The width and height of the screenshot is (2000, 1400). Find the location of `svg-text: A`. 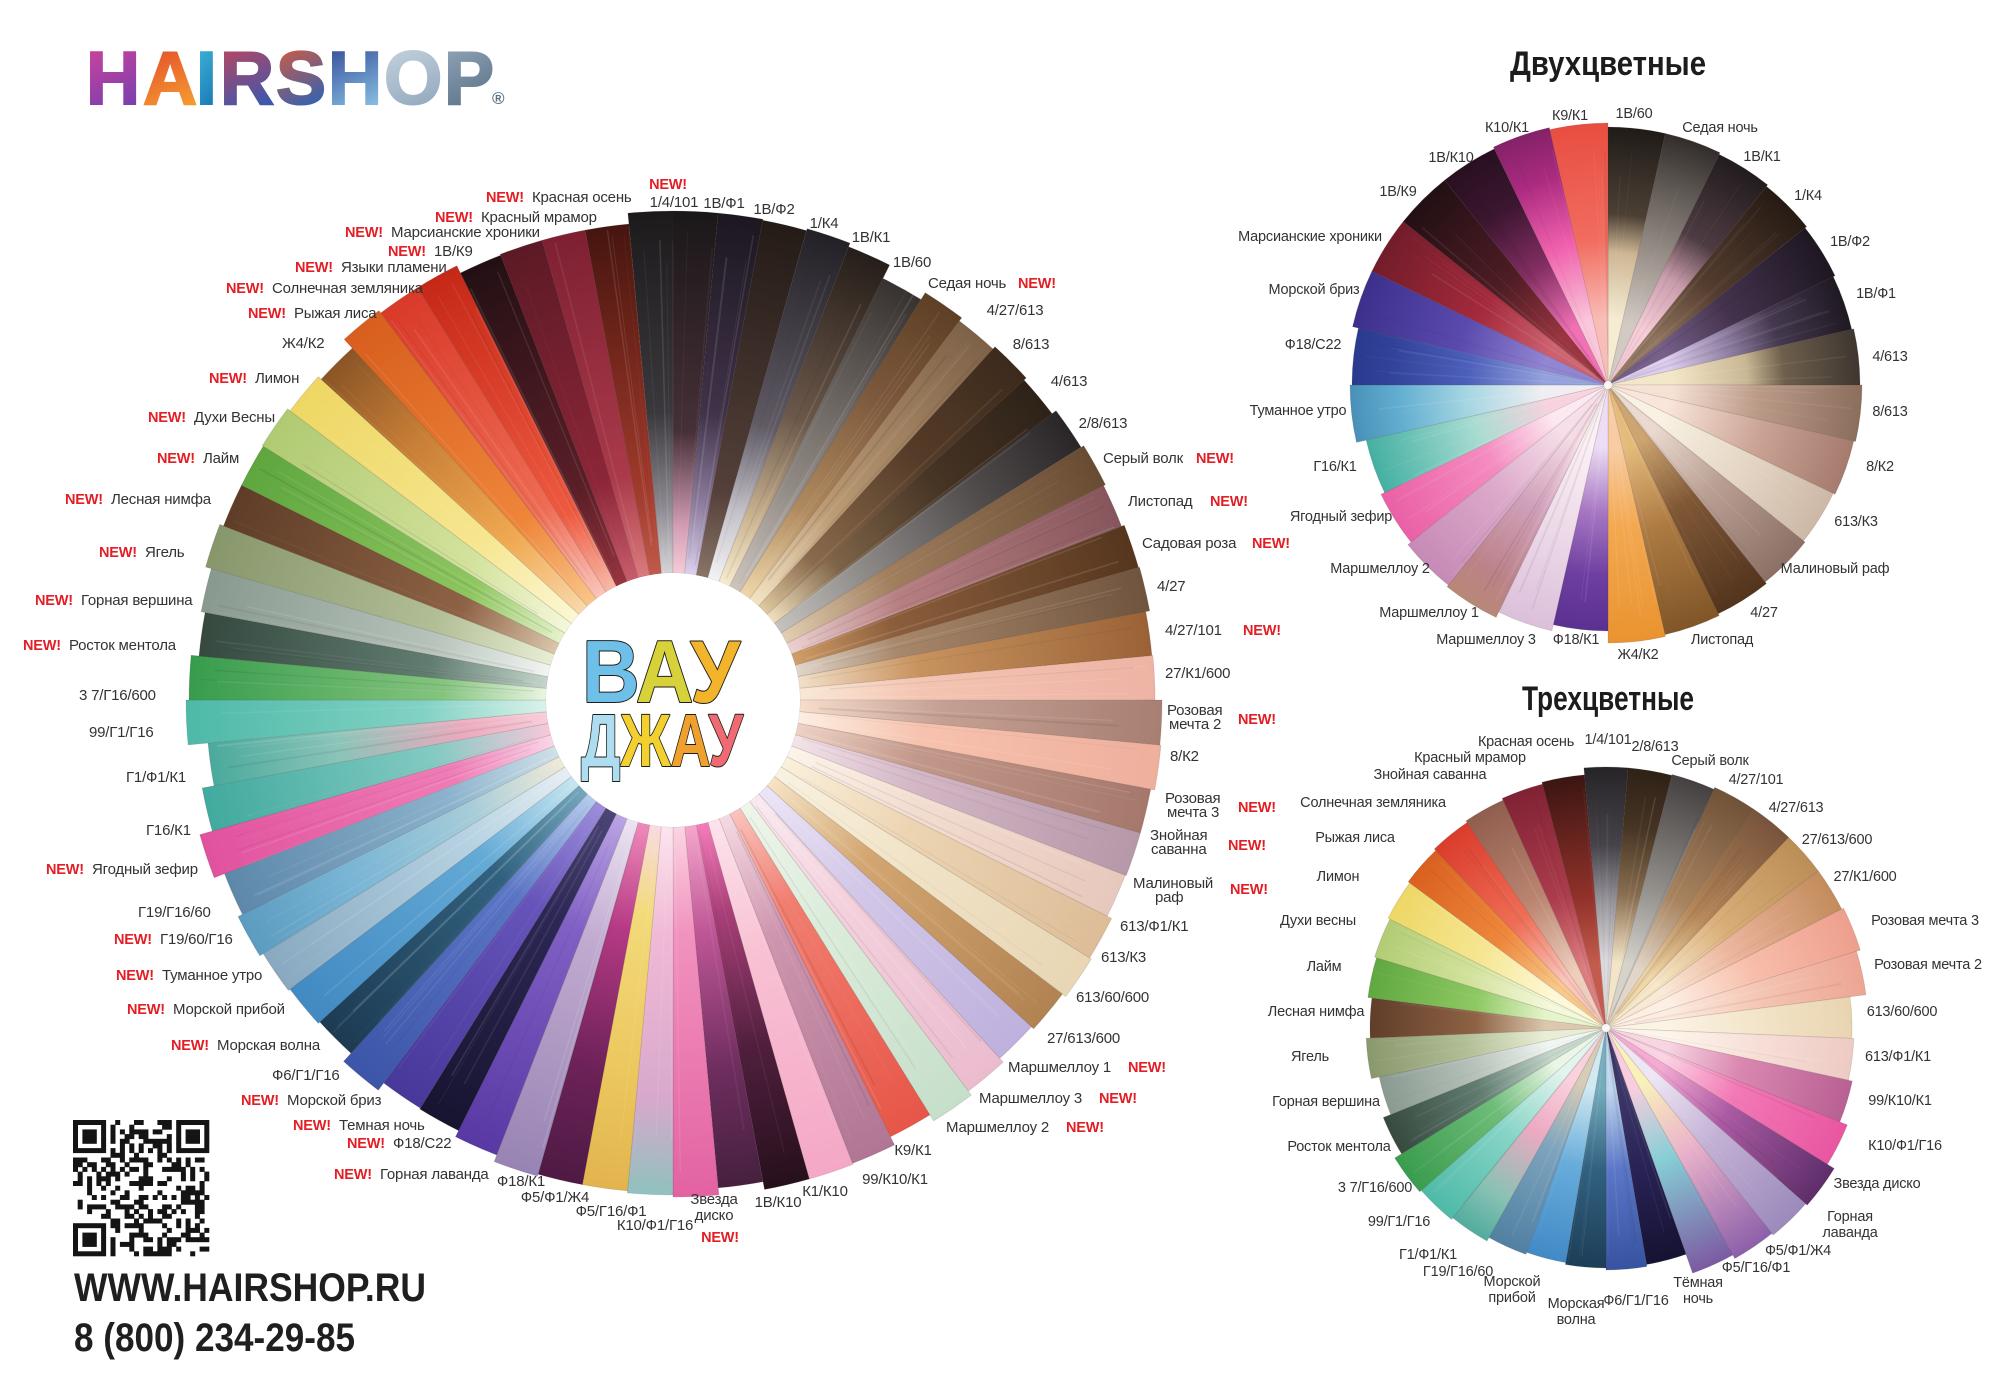

svg-text: A is located at coordinates (170, 78).